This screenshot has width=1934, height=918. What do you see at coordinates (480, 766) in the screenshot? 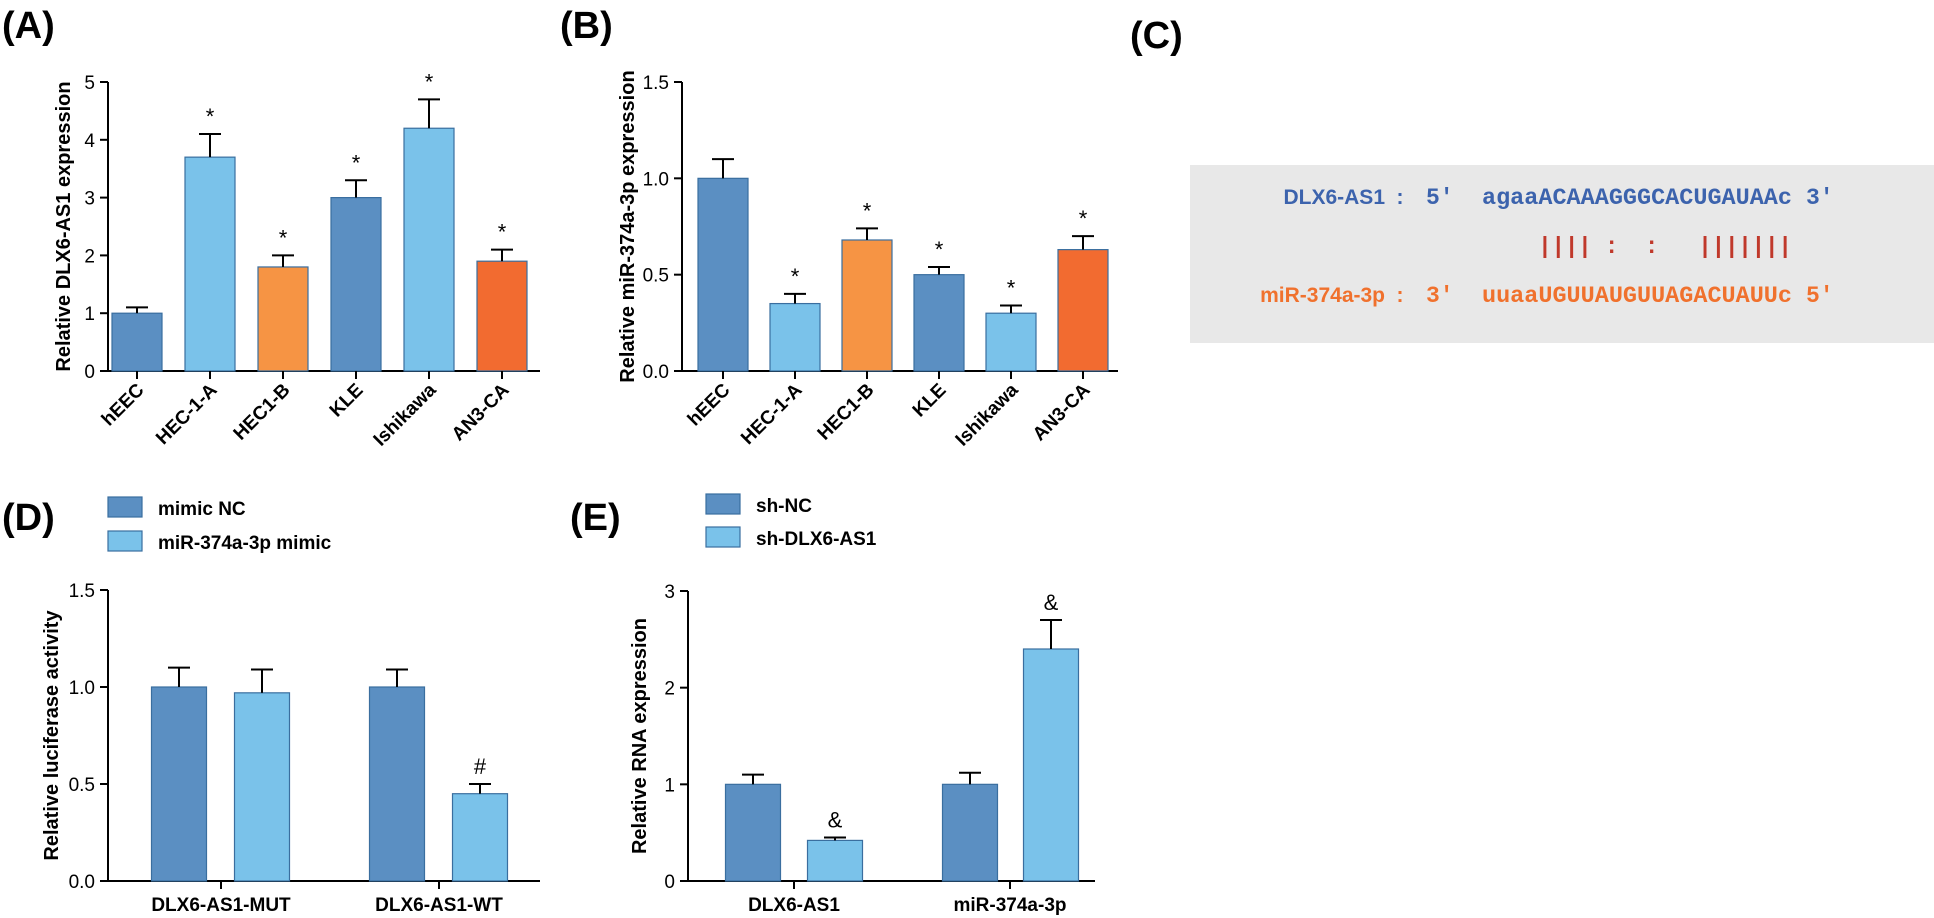
I see `significance-mark: #` at bounding box center [480, 766].